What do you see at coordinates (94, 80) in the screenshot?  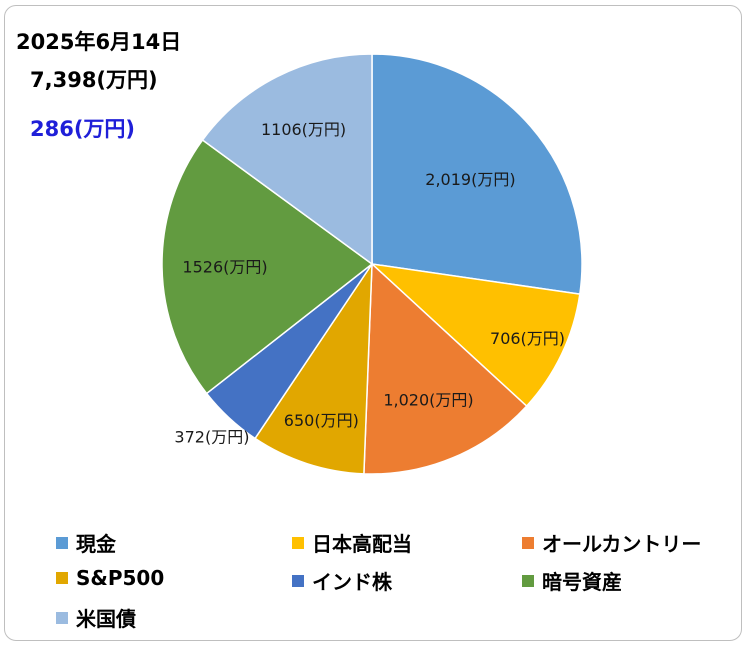 I see `total-amount: 7,398(万円)` at bounding box center [94, 80].